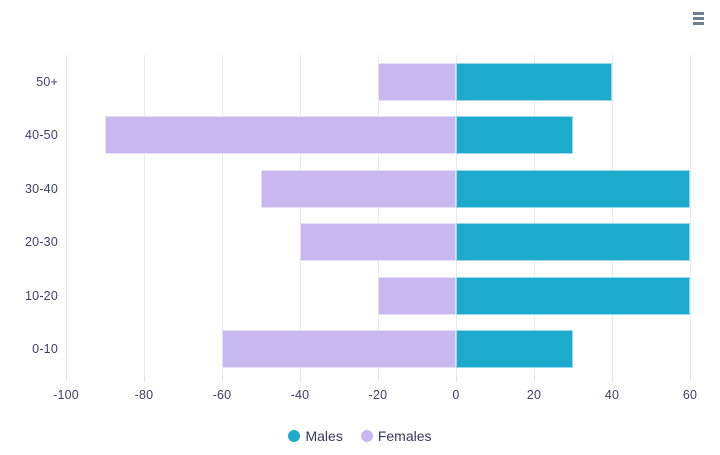 This screenshot has width=720, height=455. What do you see at coordinates (417, 81) in the screenshot?
I see `bar-females-50+` at bounding box center [417, 81].